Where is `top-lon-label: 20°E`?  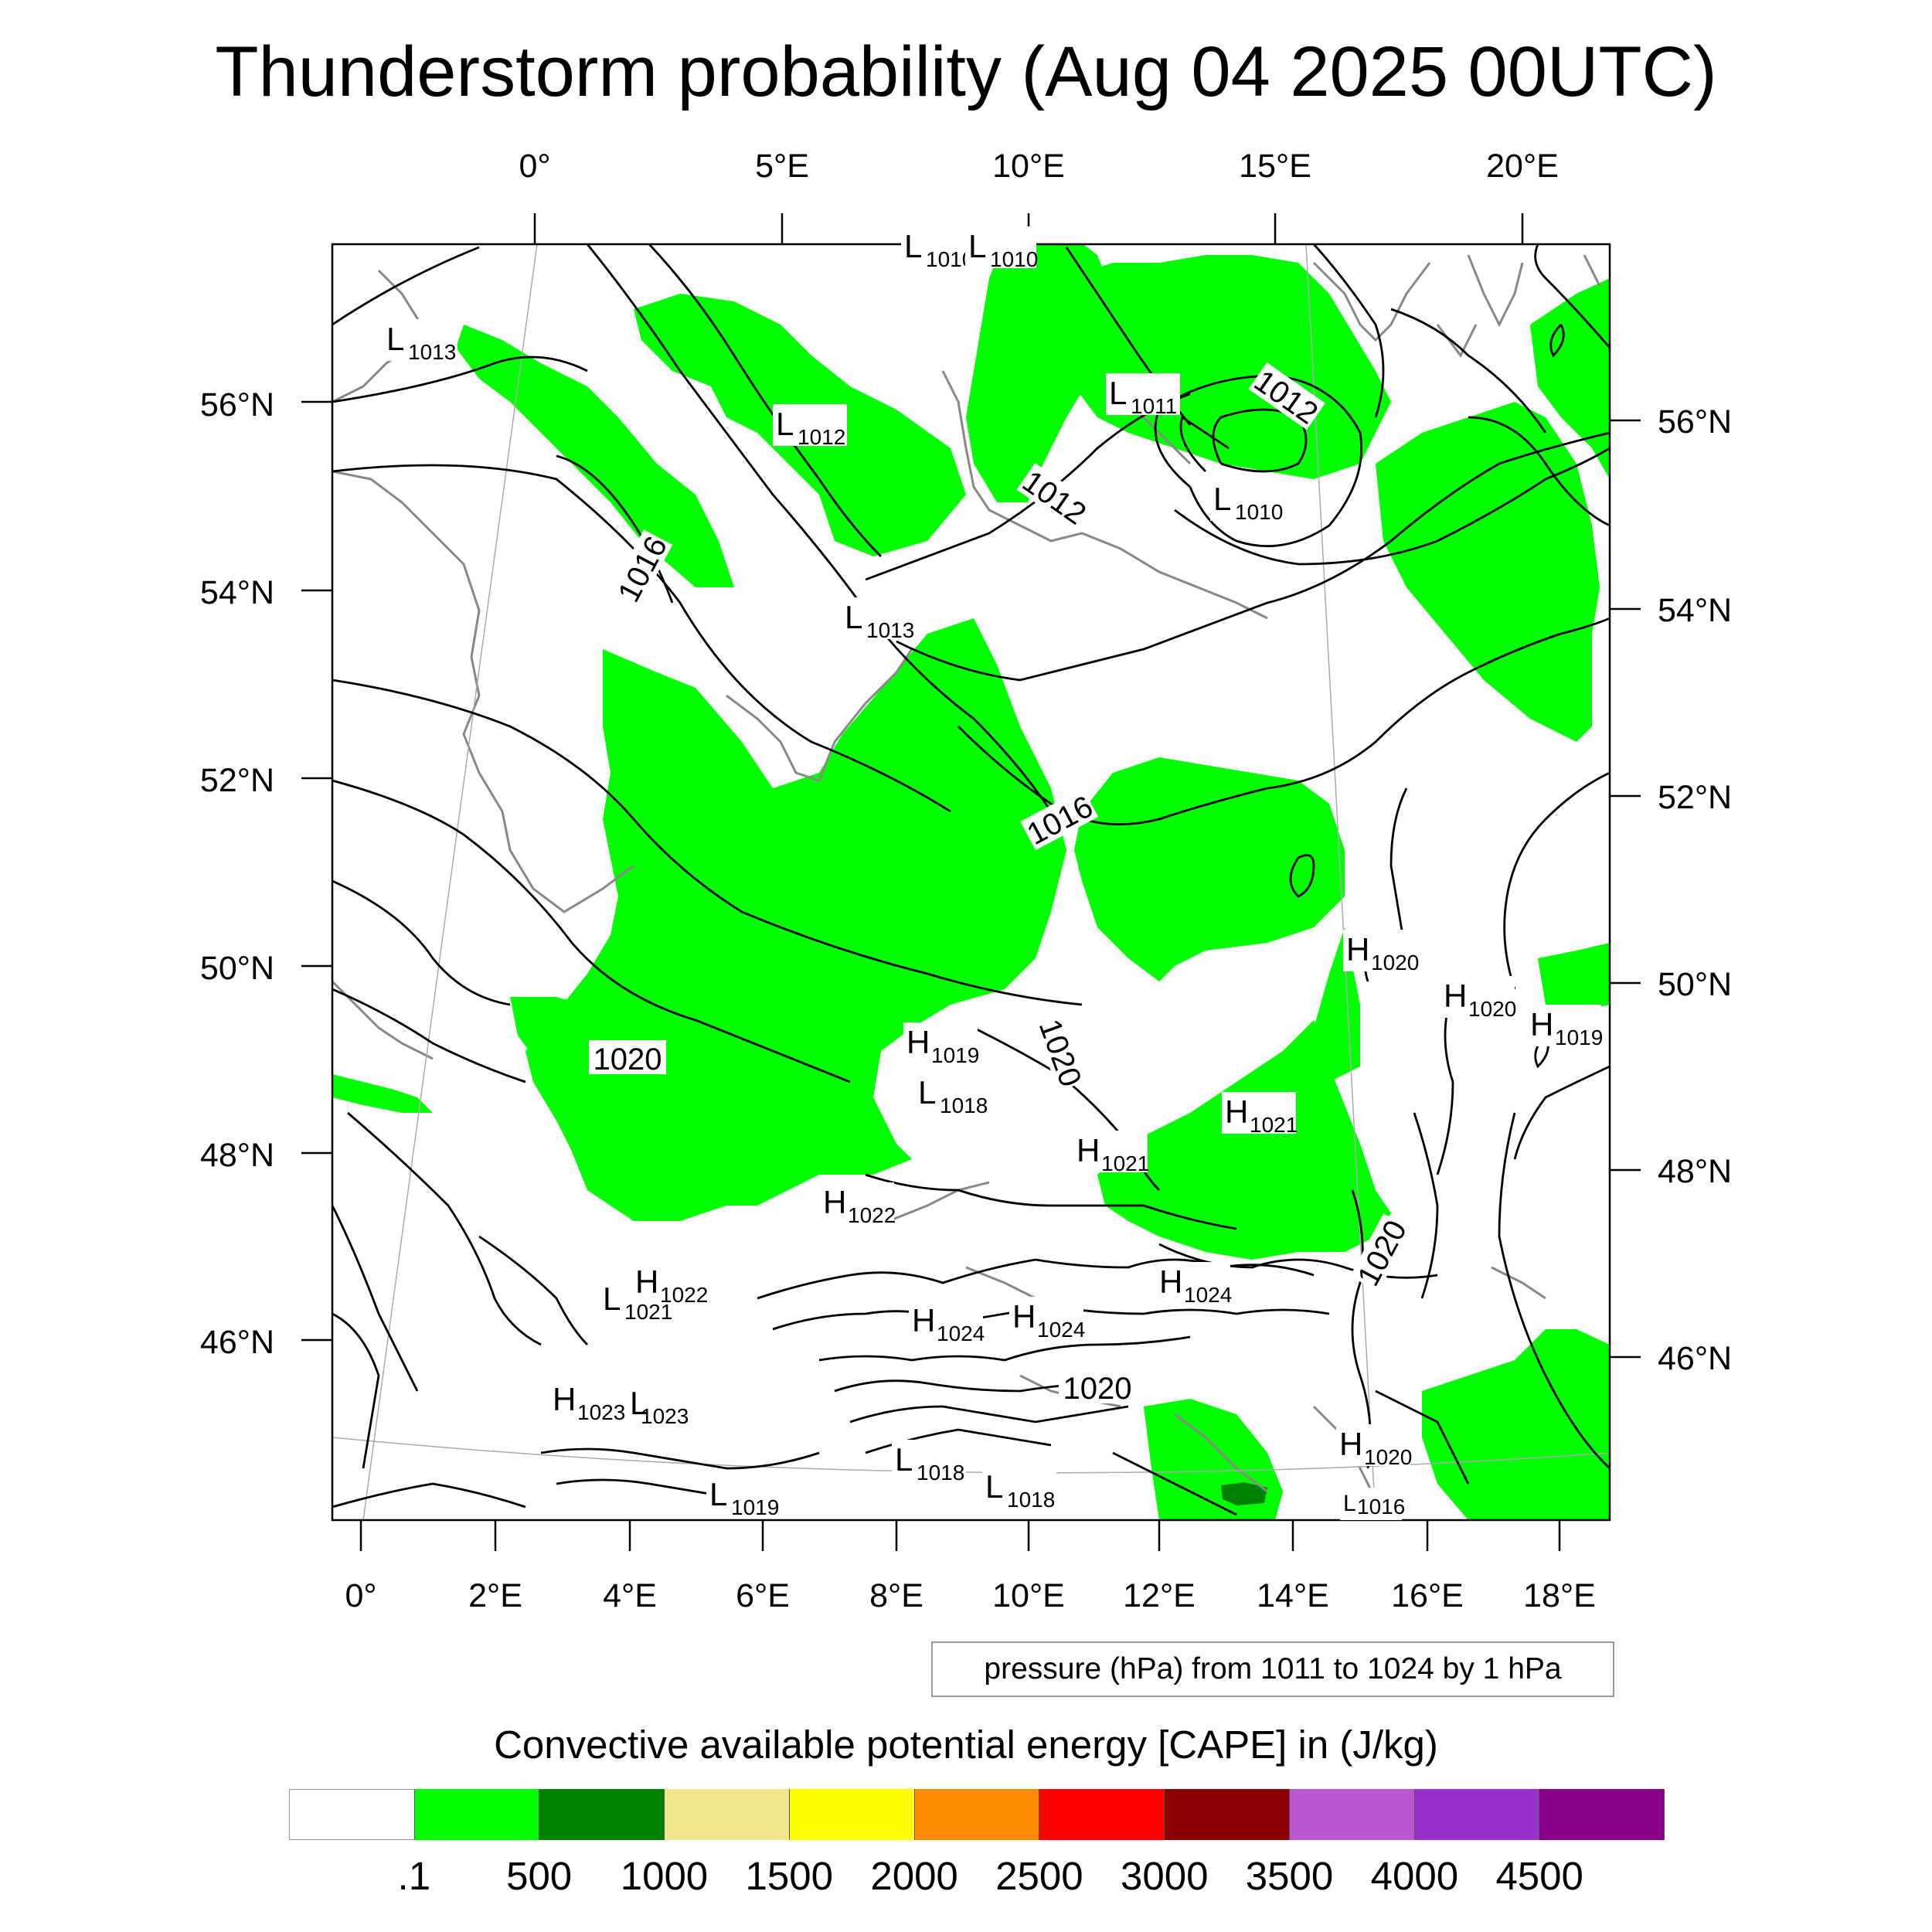
top-lon-label: 20°E is located at coordinates (1523, 167).